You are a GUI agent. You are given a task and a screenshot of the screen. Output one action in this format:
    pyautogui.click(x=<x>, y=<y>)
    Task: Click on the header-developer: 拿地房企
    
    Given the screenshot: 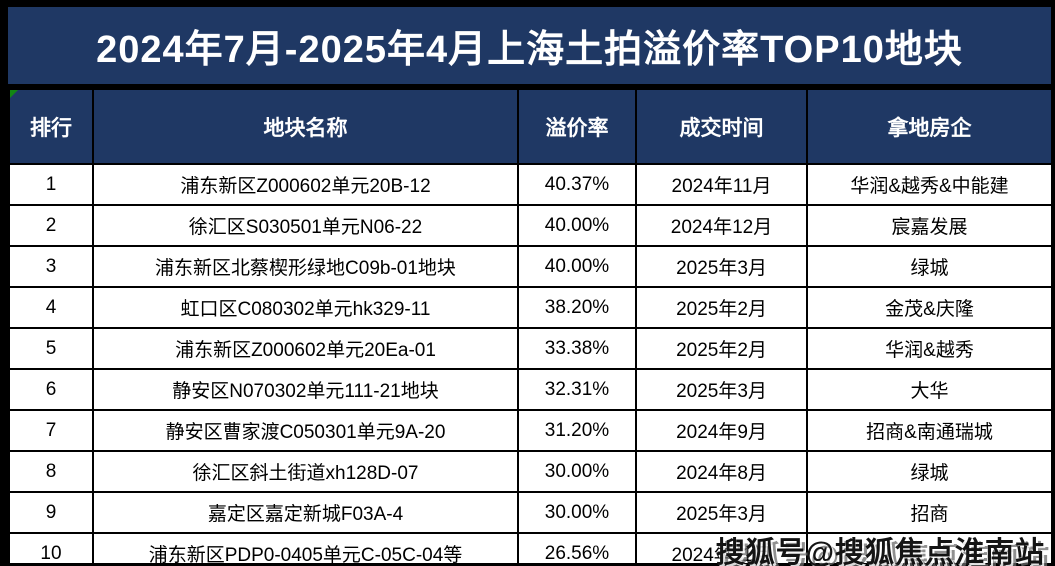 What is the action you would take?
    pyautogui.click(x=928, y=126)
    